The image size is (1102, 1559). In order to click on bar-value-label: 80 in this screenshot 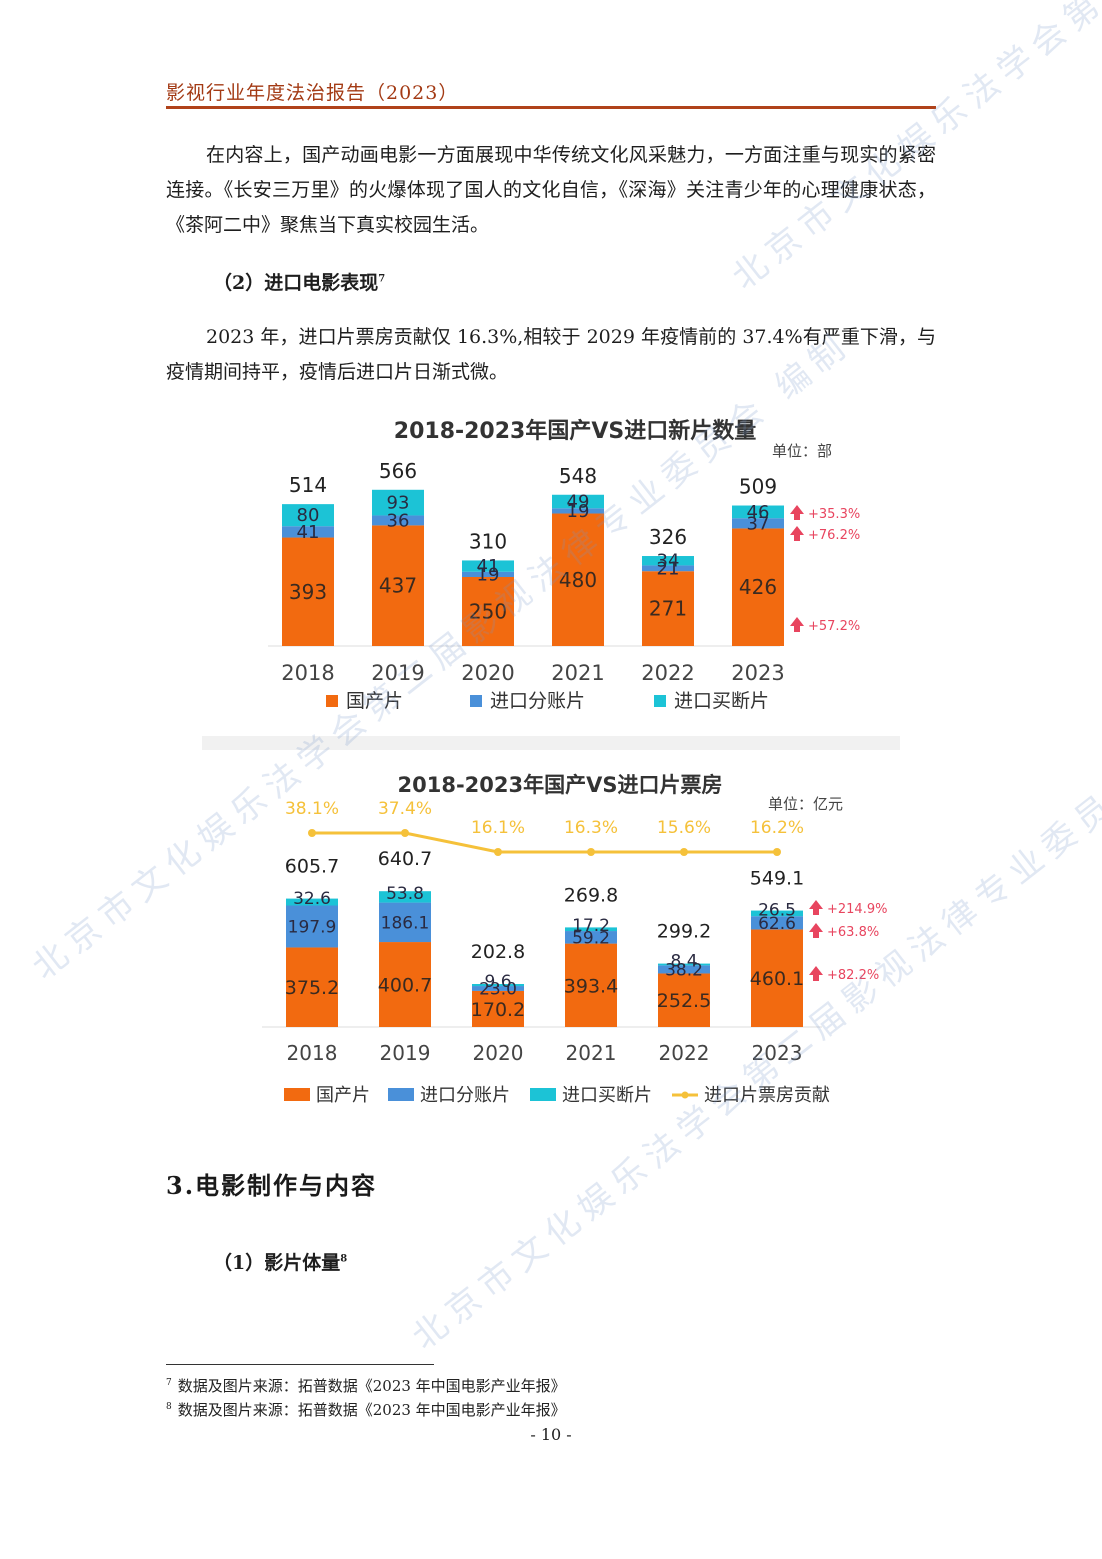, I will do `click(308, 515)`.